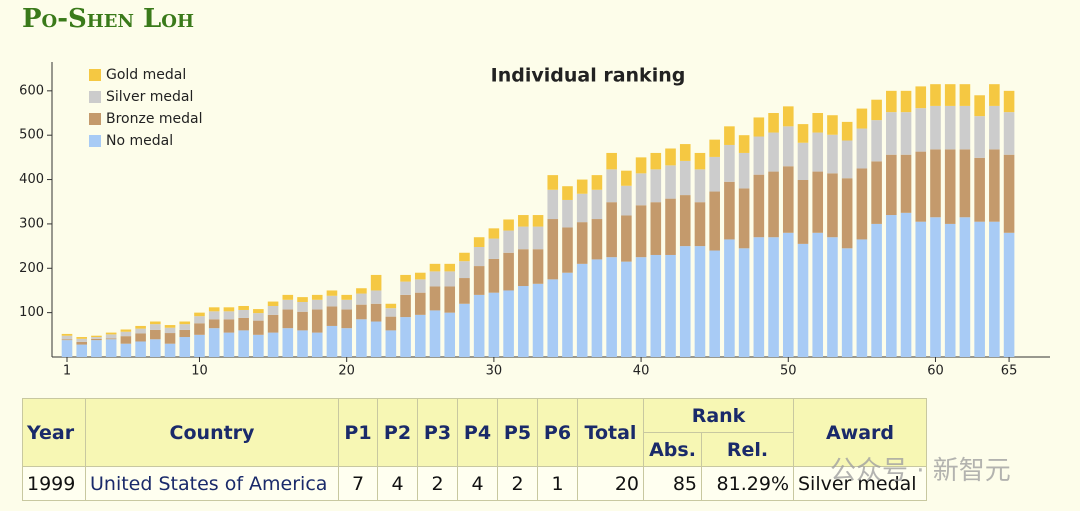  I want to click on chart-title: Individual ranking, so click(588, 76).